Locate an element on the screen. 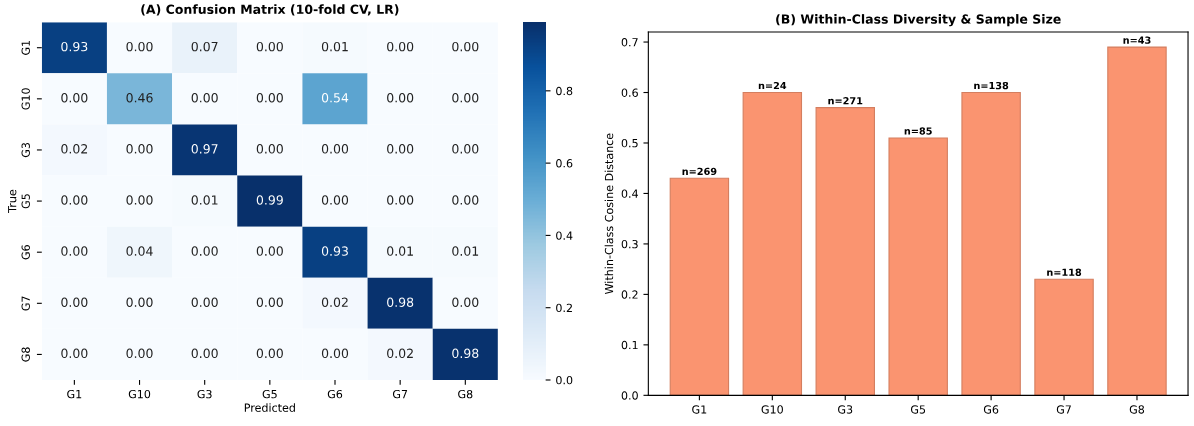 The width and height of the screenshot is (1194, 426). color-bar-label: 0.4 is located at coordinates (564, 235).